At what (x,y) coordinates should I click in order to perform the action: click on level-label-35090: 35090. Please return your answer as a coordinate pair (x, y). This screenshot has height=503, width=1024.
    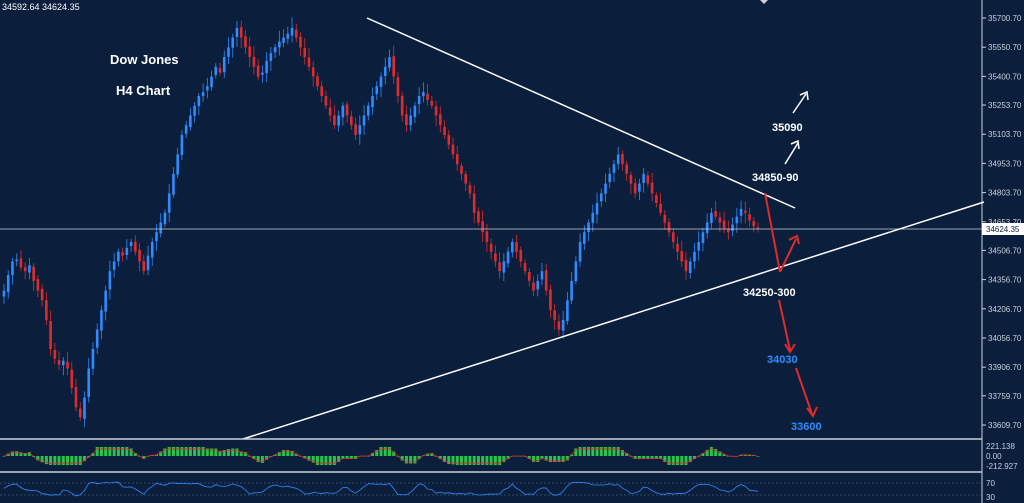
    Looking at the image, I should click on (787, 128).